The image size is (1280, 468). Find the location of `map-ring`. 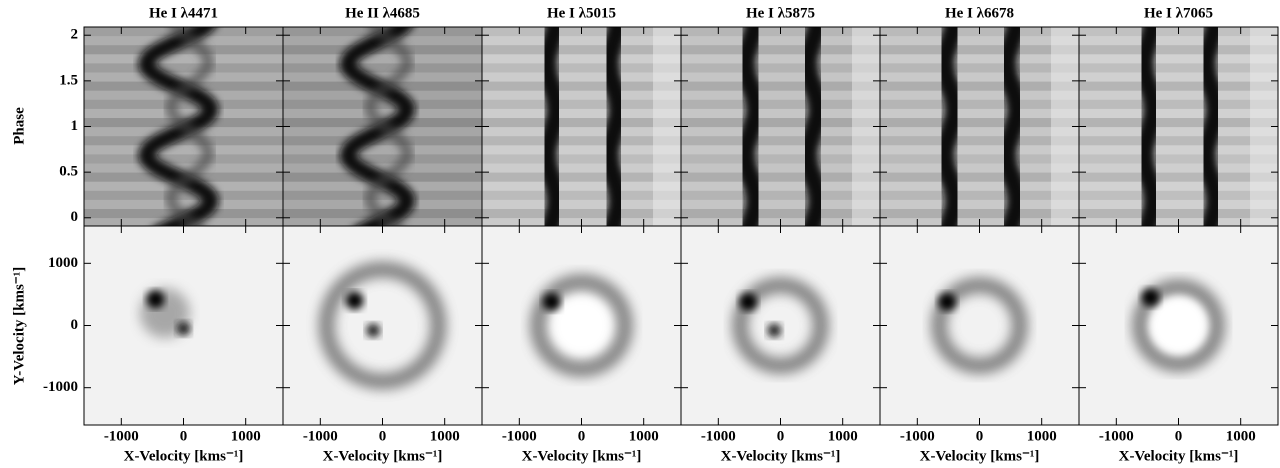

map-ring is located at coordinates (1178, 325).